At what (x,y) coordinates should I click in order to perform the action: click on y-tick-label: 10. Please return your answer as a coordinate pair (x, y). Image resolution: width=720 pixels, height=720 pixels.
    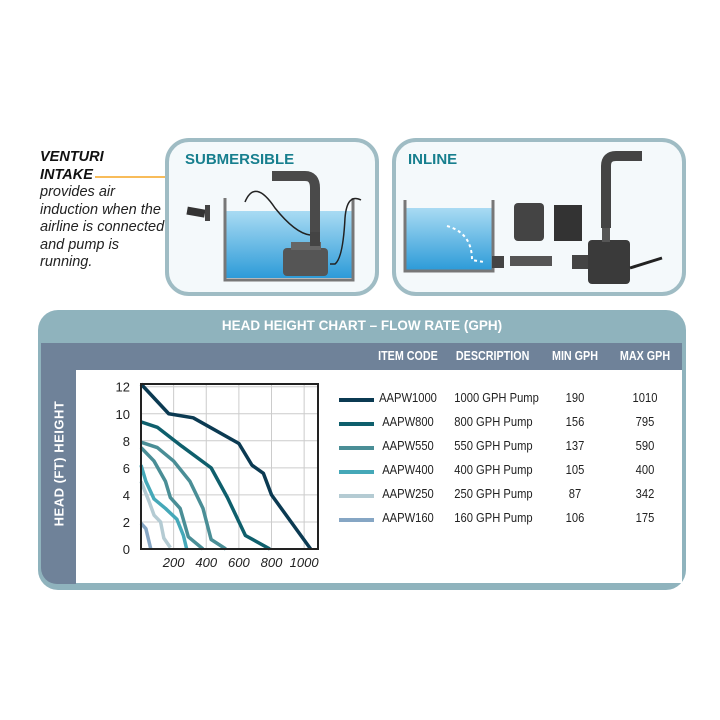
    Looking at the image, I should click on (123, 414).